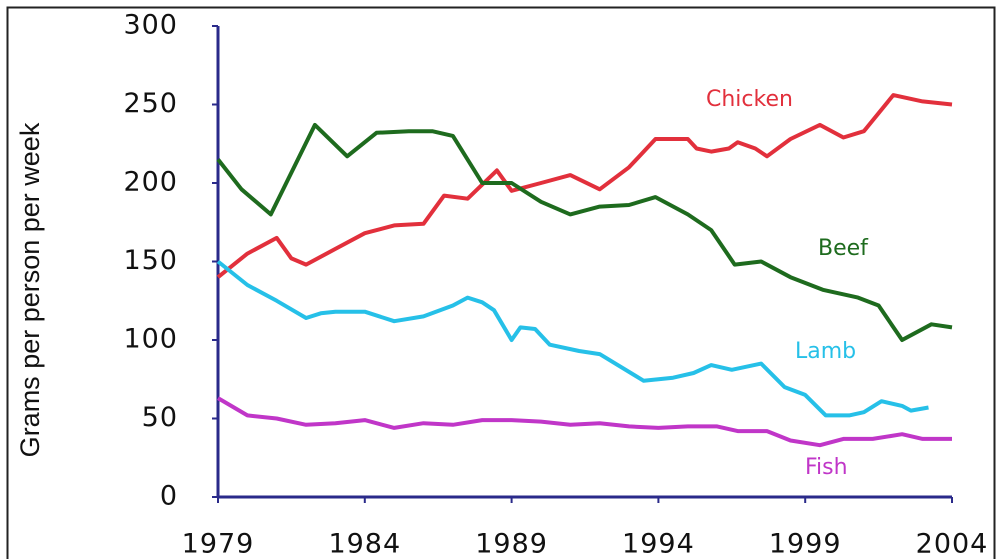 This screenshot has width=1000, height=559. What do you see at coordinates (30, 289) in the screenshot?
I see `y-axis-label: Grams per person per week` at bounding box center [30, 289].